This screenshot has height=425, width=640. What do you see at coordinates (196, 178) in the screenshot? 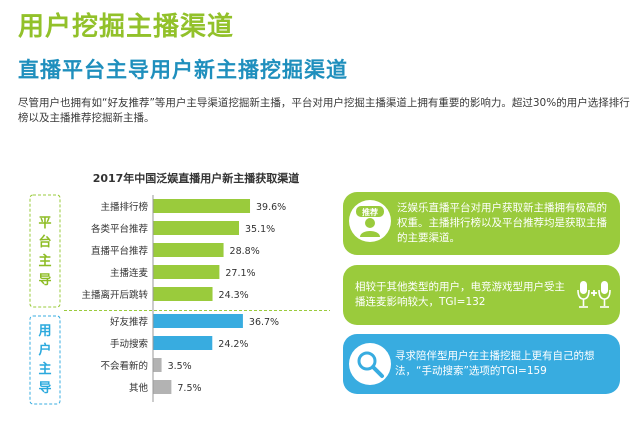
I see `chart-title: 2017年中国泛娱直播用户新主播获取渠道` at bounding box center [196, 178].